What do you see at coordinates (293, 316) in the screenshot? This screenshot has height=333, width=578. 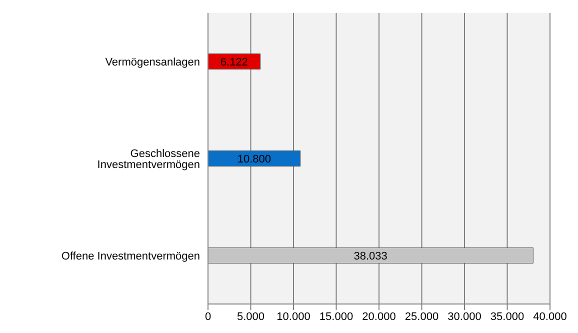 I see `x-tick-label: 10.000` at bounding box center [293, 316].